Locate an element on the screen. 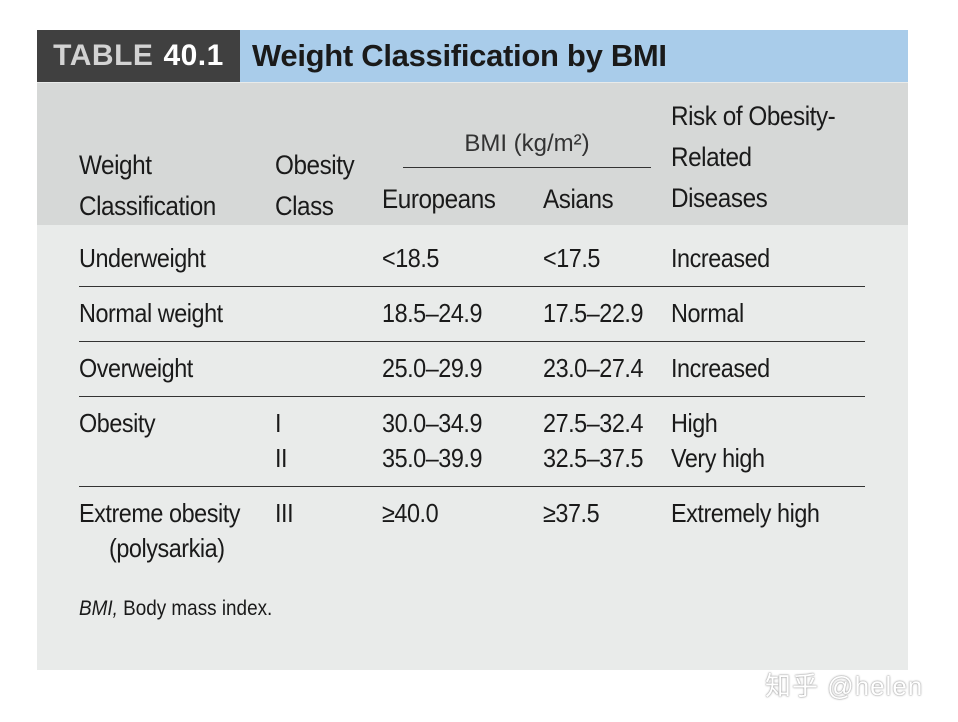  row6-asians: ≥37.5 is located at coordinates (571, 513).